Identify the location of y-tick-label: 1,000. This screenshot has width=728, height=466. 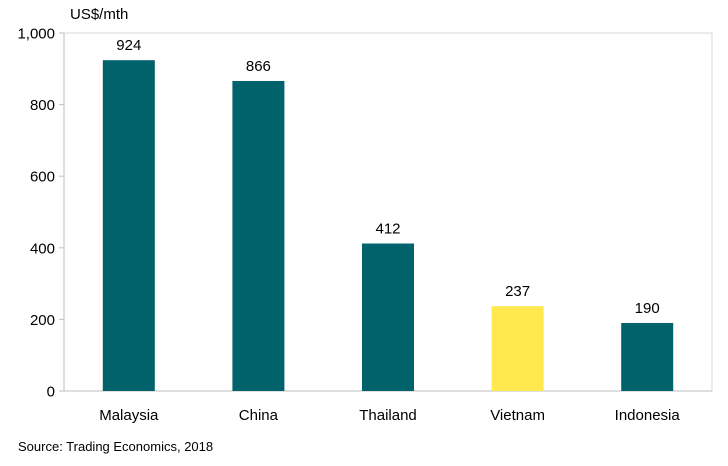
(36, 34).